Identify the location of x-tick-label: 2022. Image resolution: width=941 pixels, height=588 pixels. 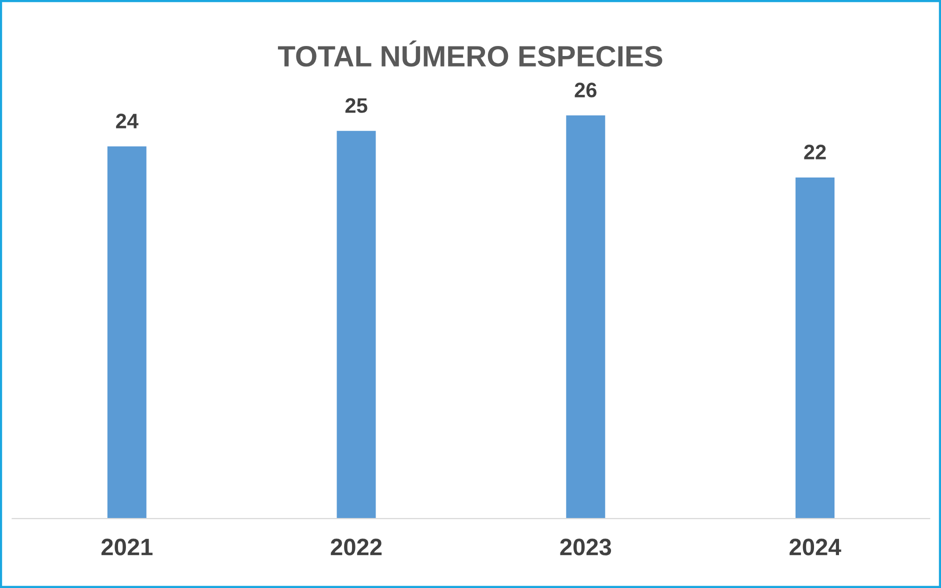
(356, 547).